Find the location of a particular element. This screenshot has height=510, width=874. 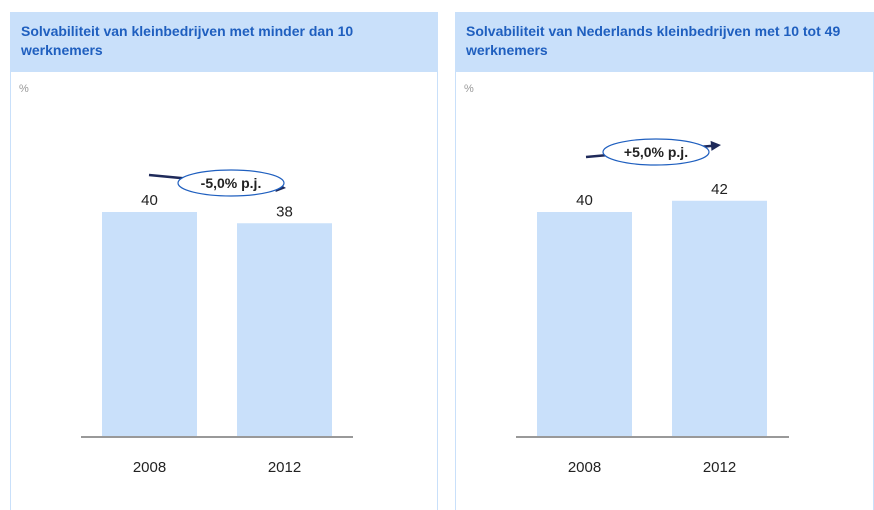

annotation: +5,0% p.j. is located at coordinates (656, 152).